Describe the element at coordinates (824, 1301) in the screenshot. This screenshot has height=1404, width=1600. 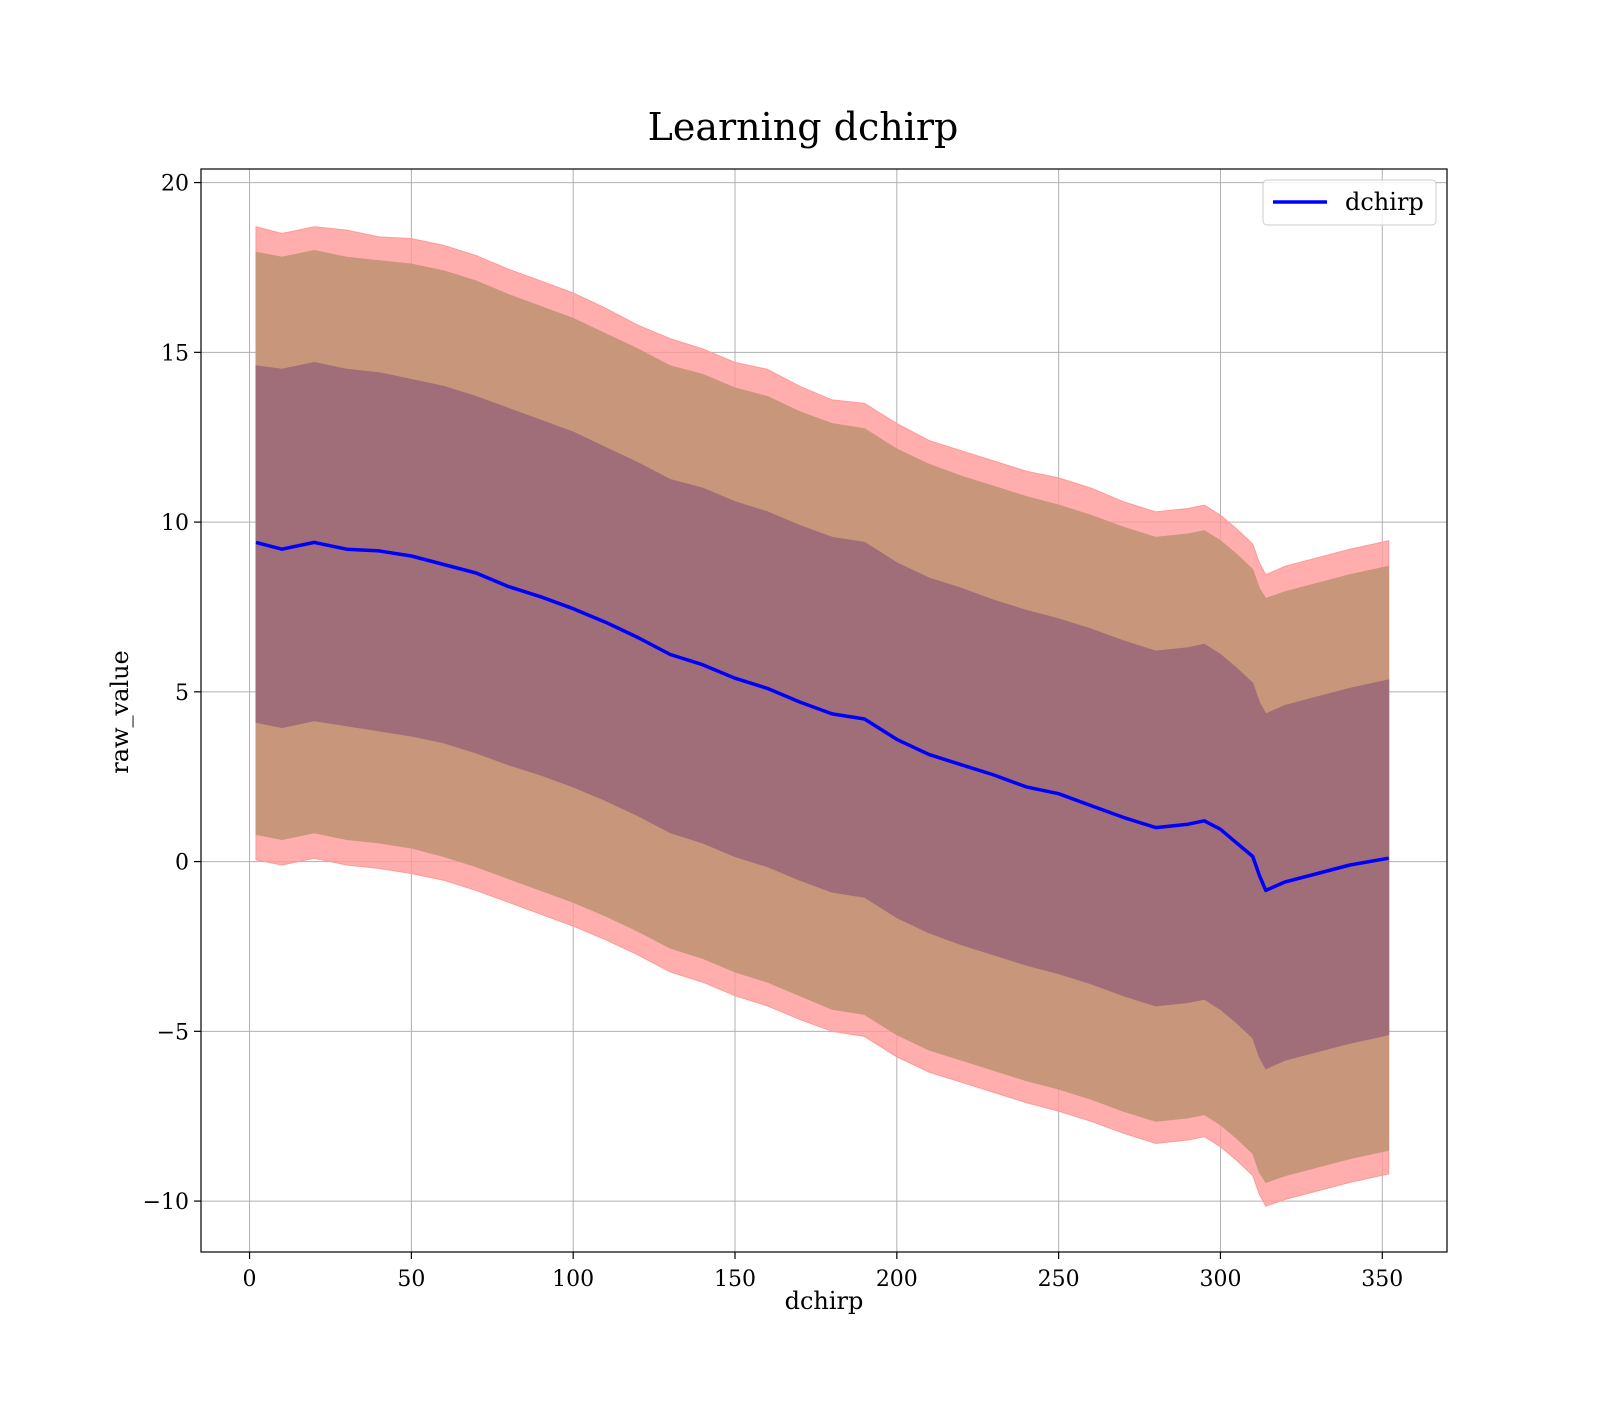
I see `x-axis-label: dchirp` at that location.